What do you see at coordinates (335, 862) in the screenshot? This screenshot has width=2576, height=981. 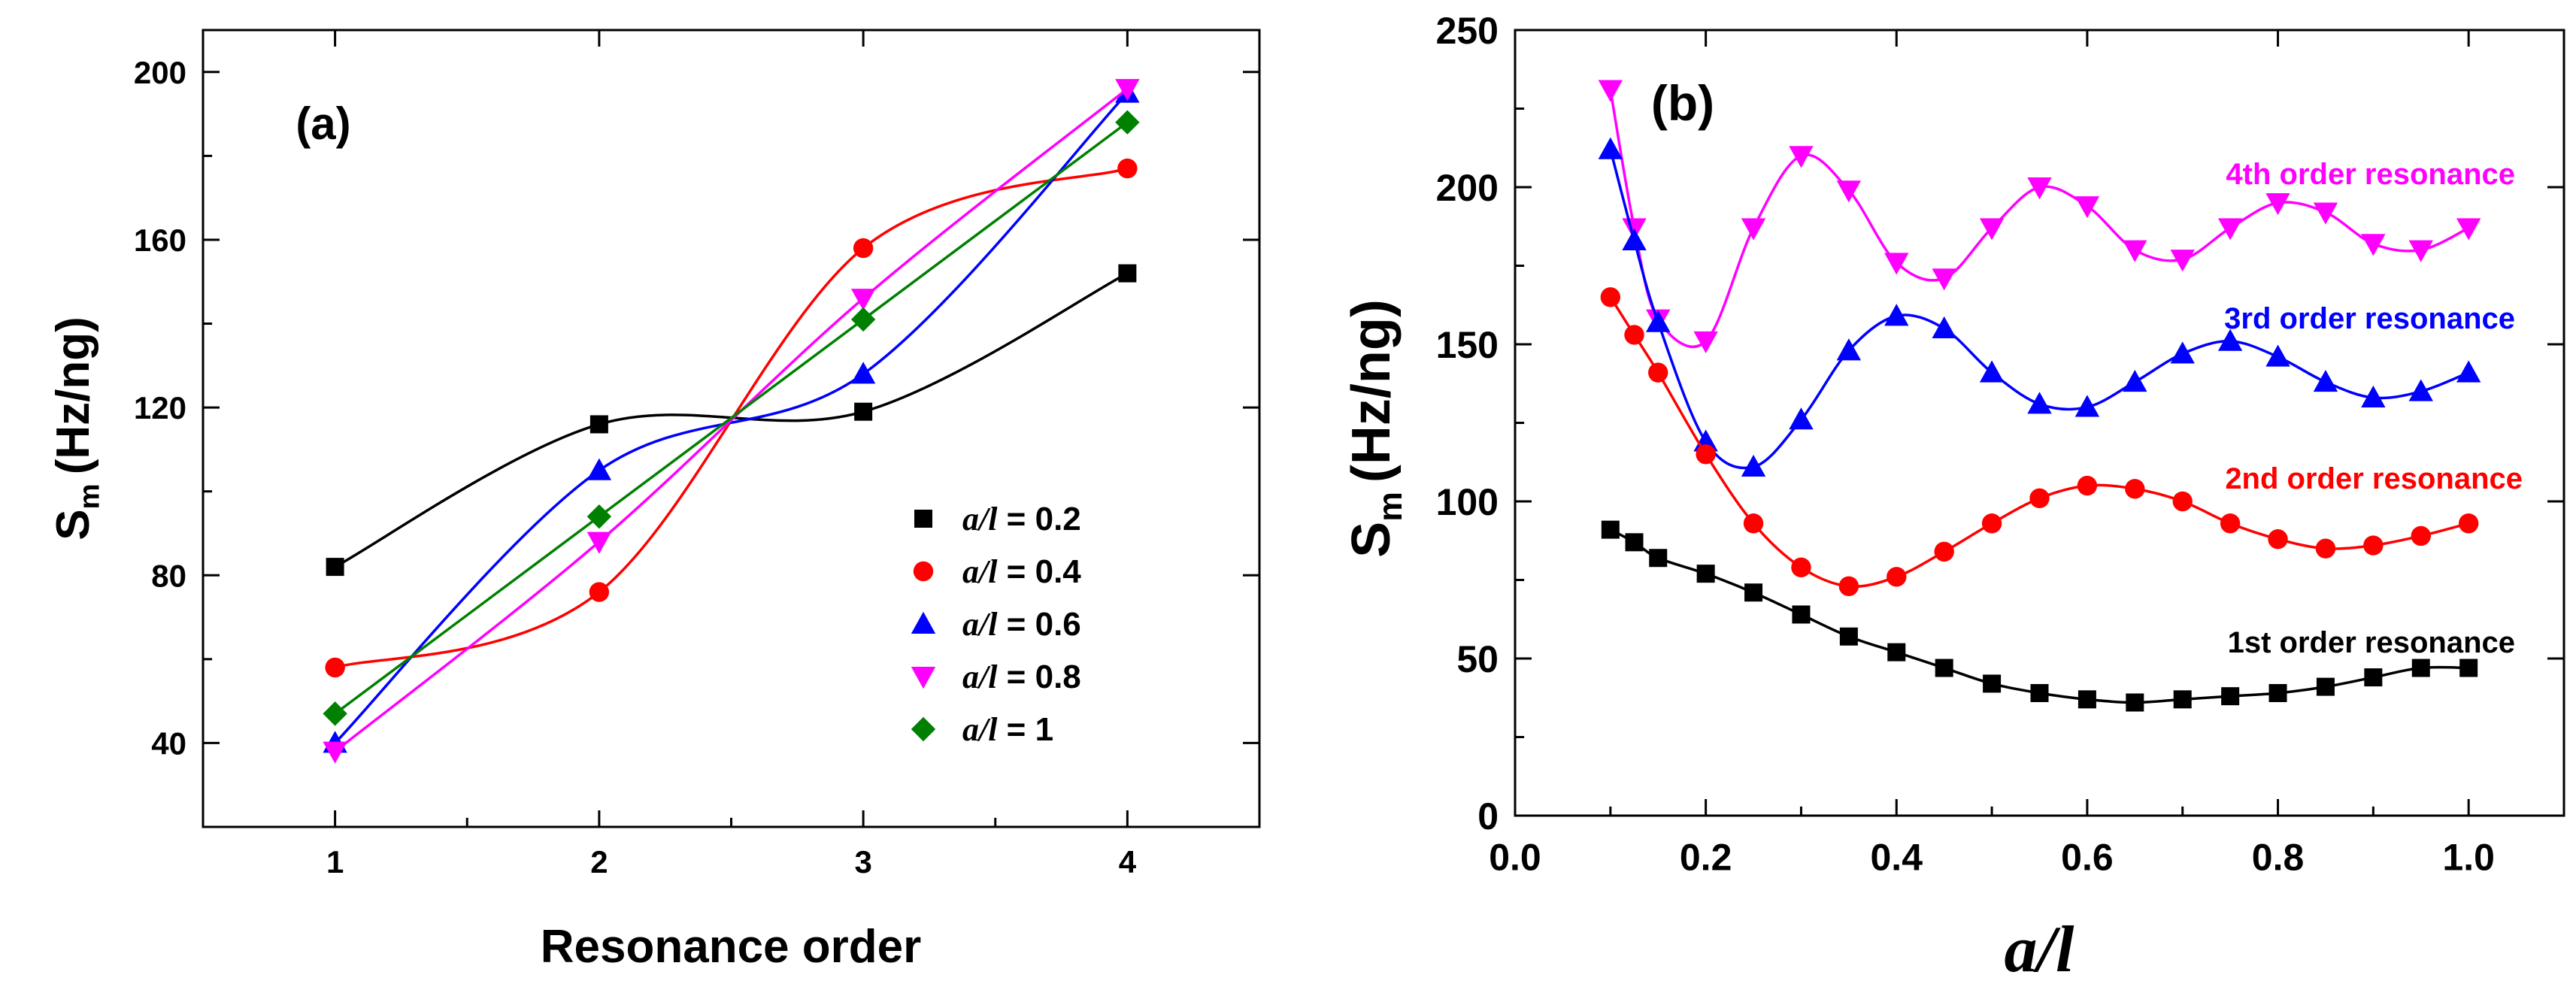 I see `x-tick-label: 1` at bounding box center [335, 862].